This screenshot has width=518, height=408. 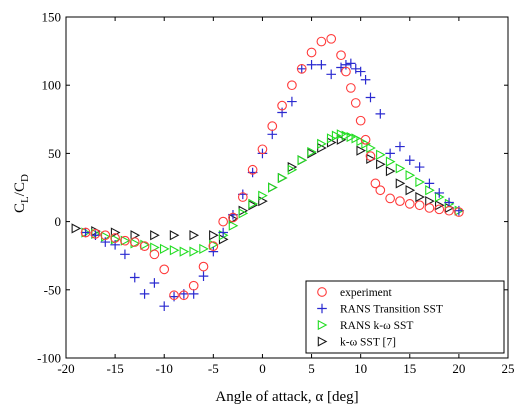 What do you see at coordinates (52, 289) in the screenshot?
I see `y-tick-label: -50` at bounding box center [52, 289].